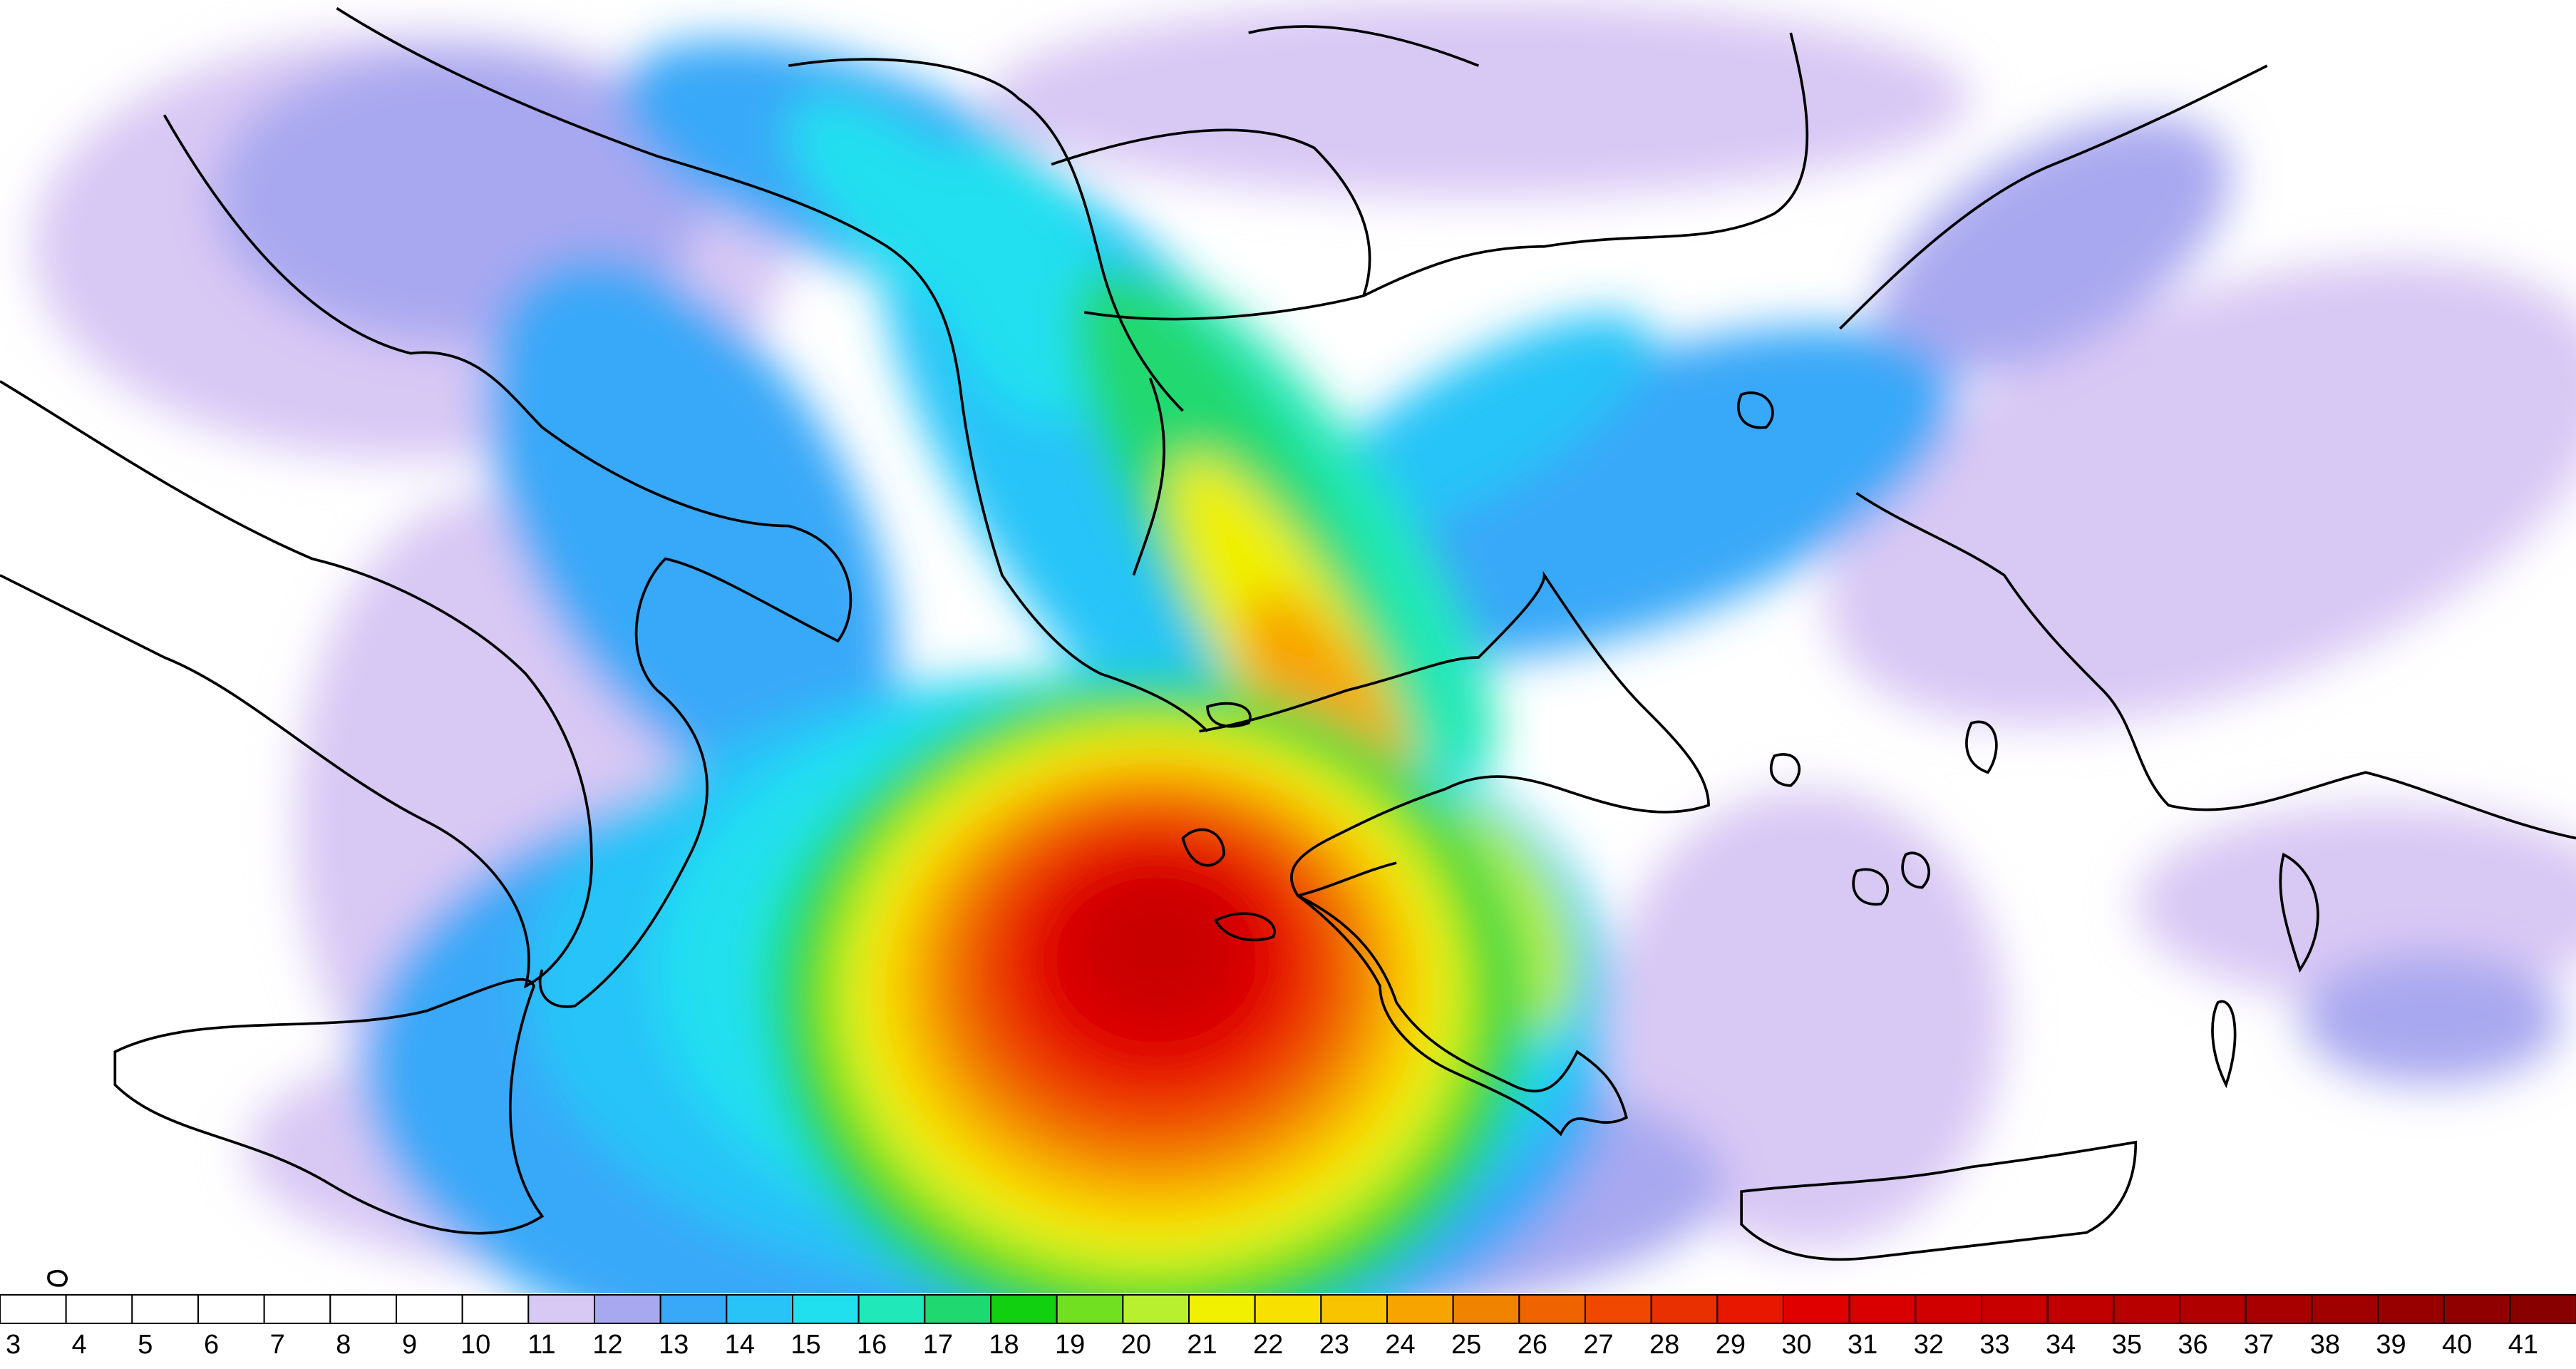 The image size is (2576, 1369). Describe the element at coordinates (1987, 740) in the screenshot. I see `aegean-islands` at that location.